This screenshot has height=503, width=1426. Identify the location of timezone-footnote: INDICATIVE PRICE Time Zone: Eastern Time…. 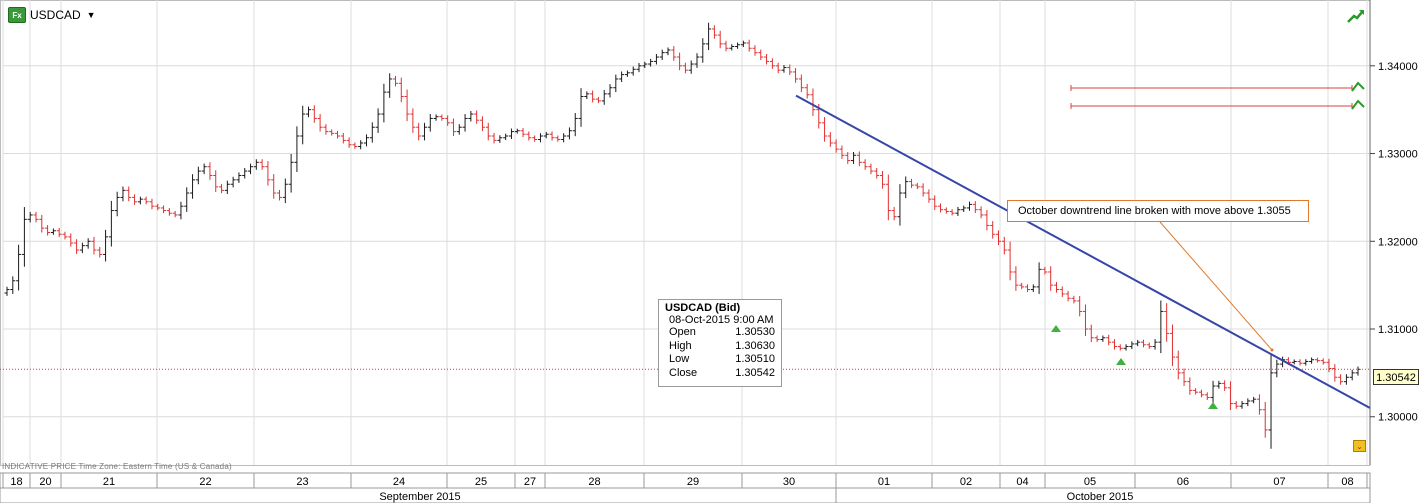
(117, 466).